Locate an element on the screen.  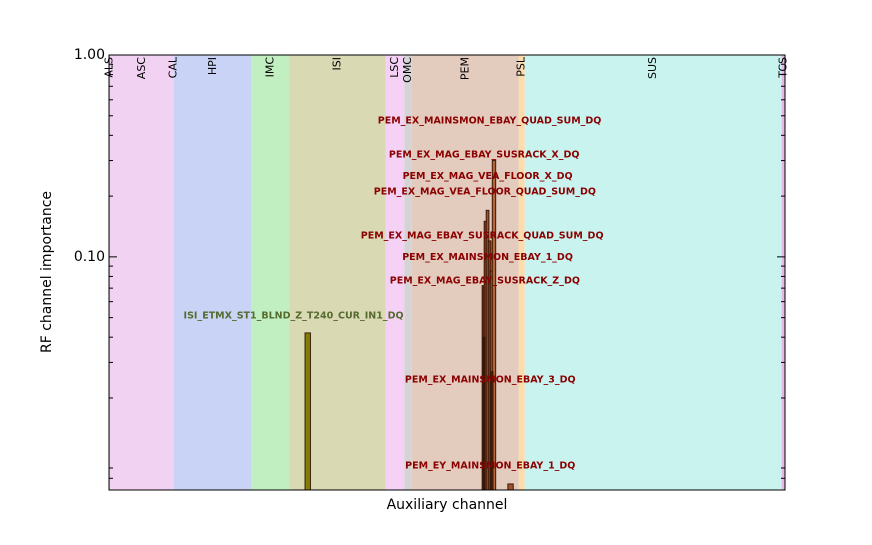
subsystem-labels: ALS ASC CAL HPI IMC ISI LSC OMC PEM PSL SUS TCS is located at coordinates (446, 69).